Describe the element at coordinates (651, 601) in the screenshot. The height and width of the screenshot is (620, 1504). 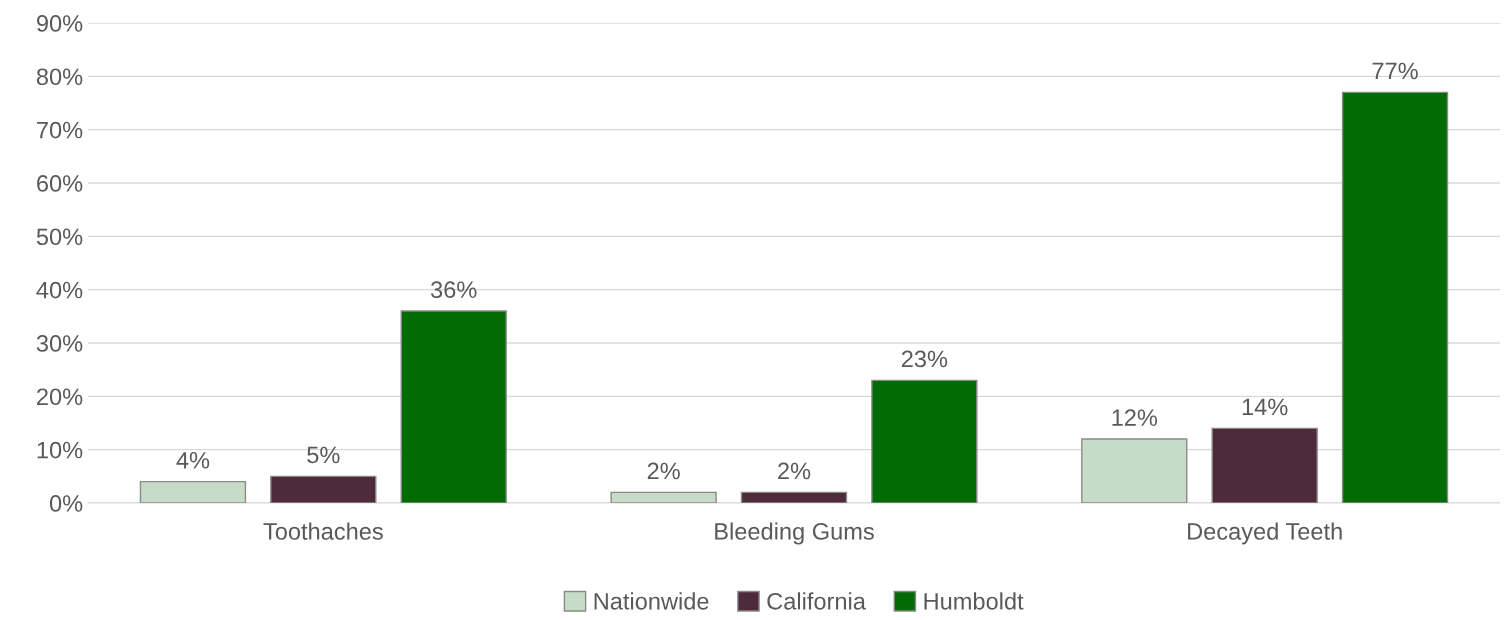
I see `legend-label: Nationwide` at that location.